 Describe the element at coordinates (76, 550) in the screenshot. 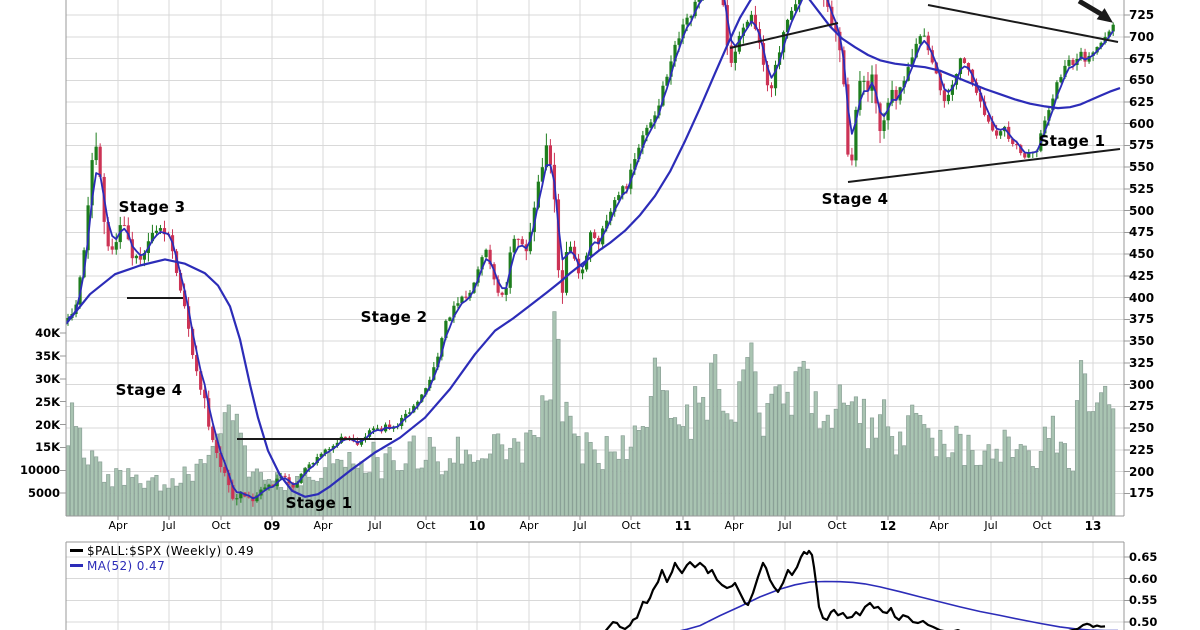

I see `ratio-line-swatch` at that location.